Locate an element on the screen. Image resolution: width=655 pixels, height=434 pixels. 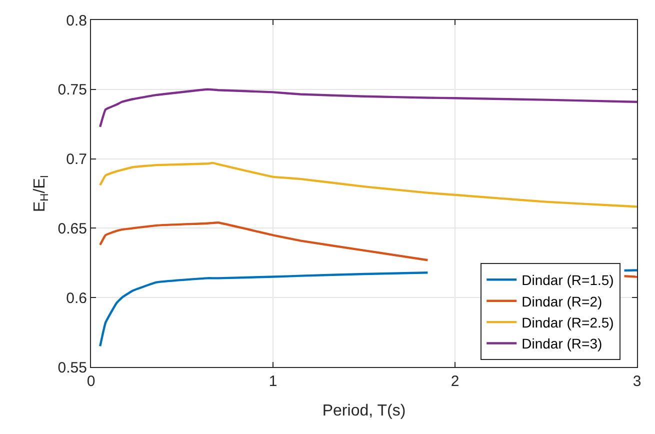
legend-label: Dindar (R=3) is located at coordinates (562, 344).